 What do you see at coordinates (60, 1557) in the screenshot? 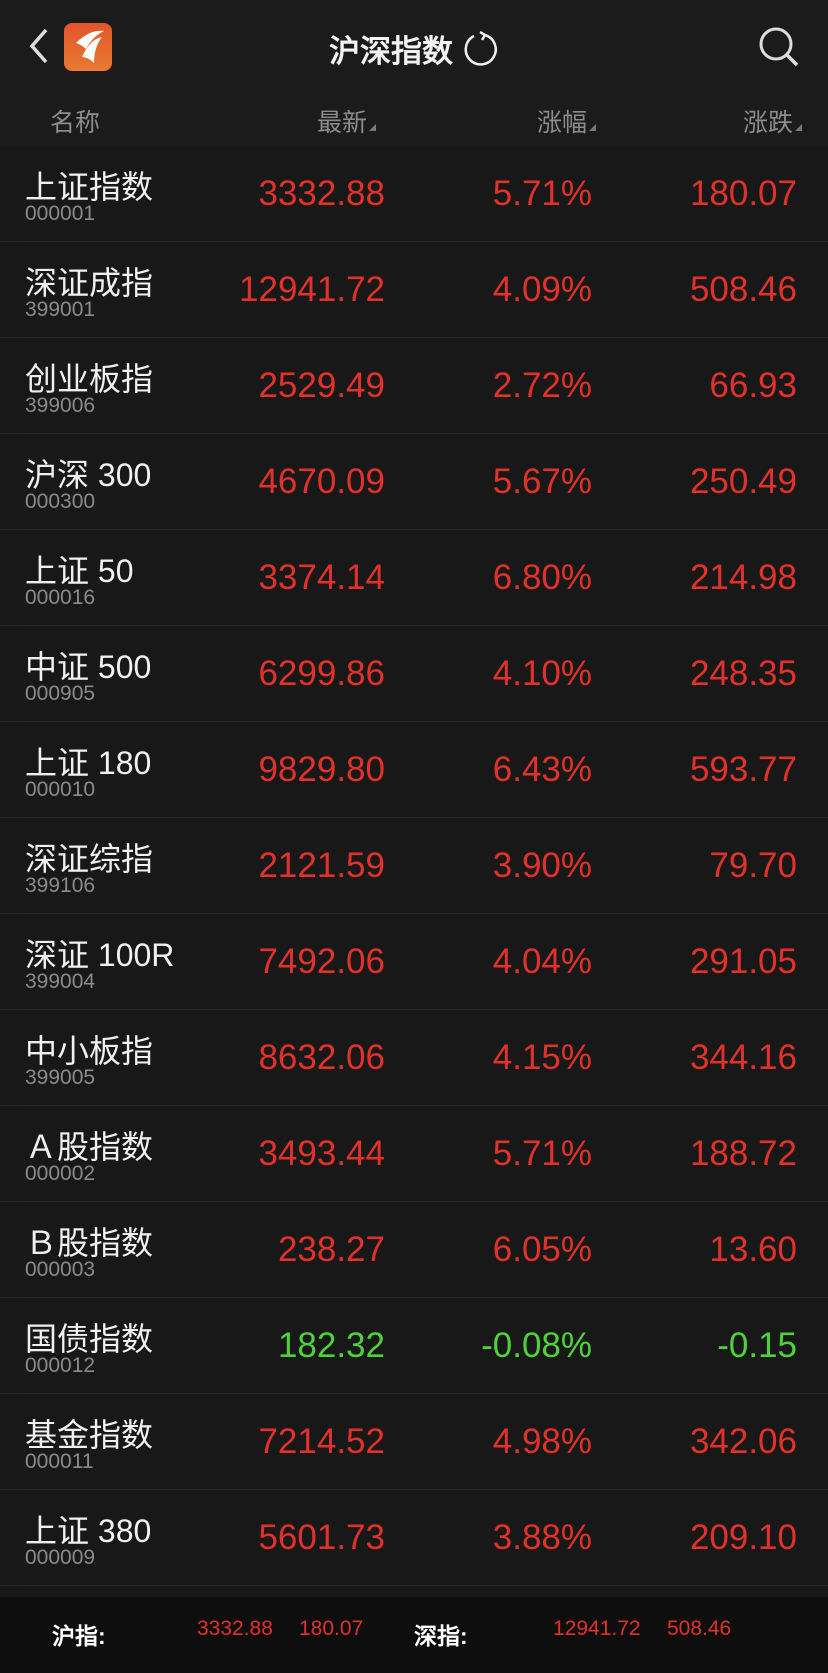
I see `index-code: 000009` at bounding box center [60, 1557].